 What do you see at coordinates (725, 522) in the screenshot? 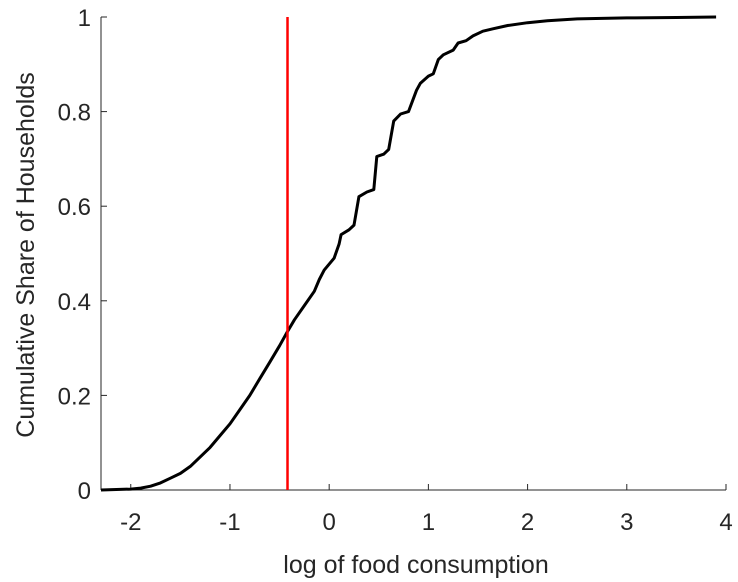
I see `x-tick-label: 4` at bounding box center [725, 522].